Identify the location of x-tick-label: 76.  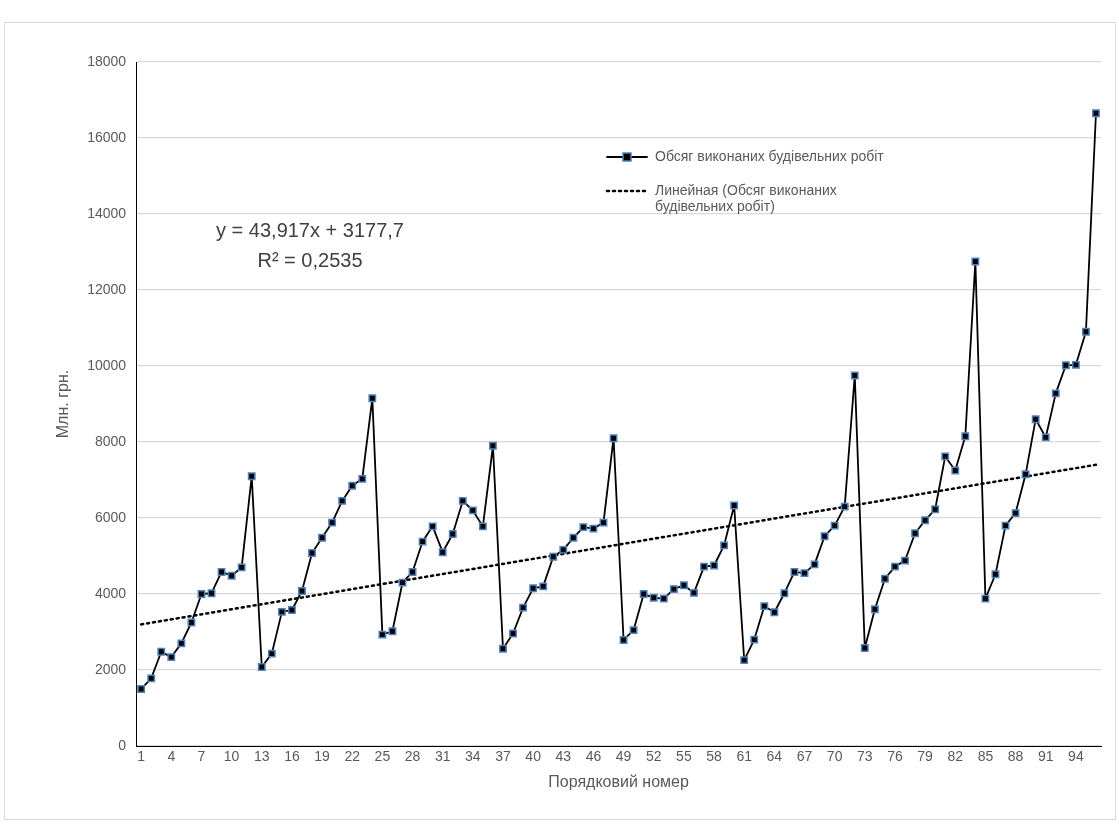
(895, 756).